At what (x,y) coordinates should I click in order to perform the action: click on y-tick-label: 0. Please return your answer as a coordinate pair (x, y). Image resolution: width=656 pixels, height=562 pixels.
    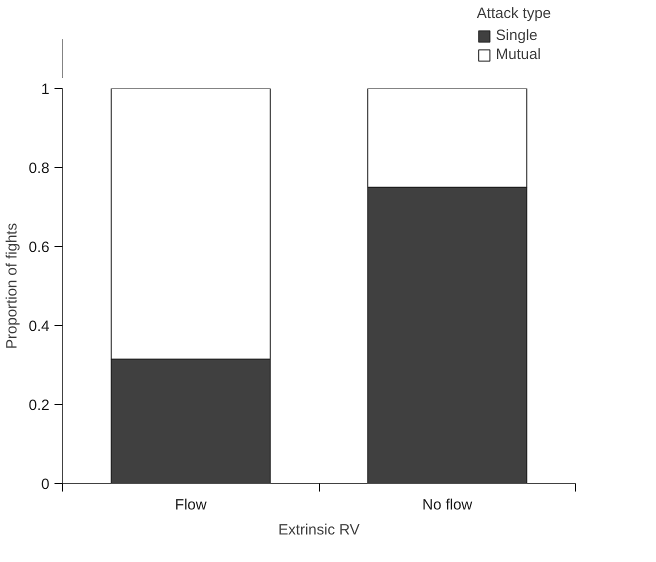
    Looking at the image, I should click on (45, 484).